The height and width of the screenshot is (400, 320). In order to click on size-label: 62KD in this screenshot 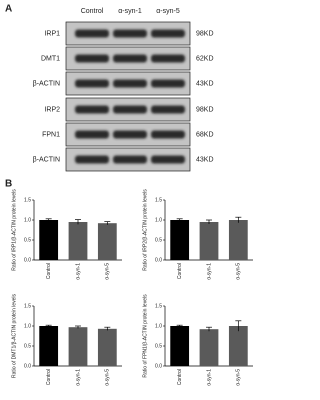, I will do `click(205, 58)`.